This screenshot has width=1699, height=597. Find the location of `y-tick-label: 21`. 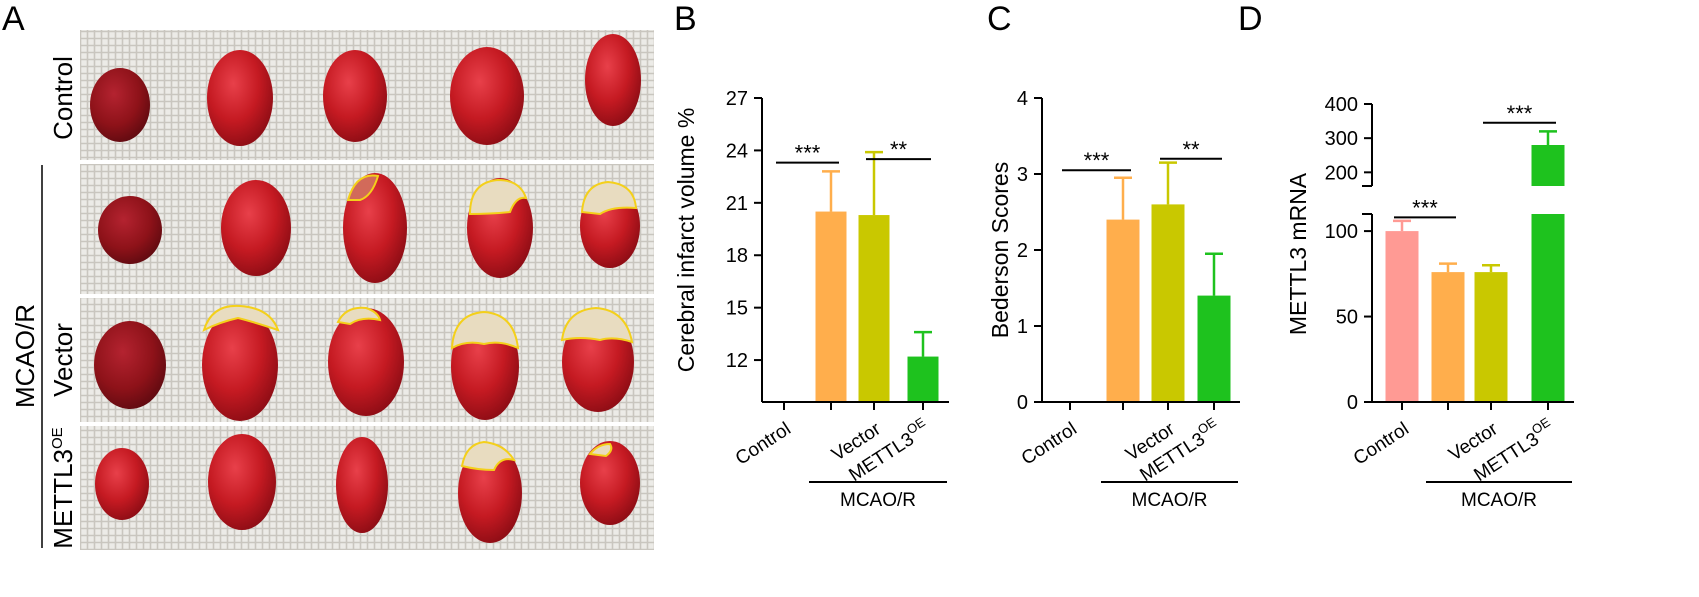

y-tick-label: 21 is located at coordinates (737, 204).